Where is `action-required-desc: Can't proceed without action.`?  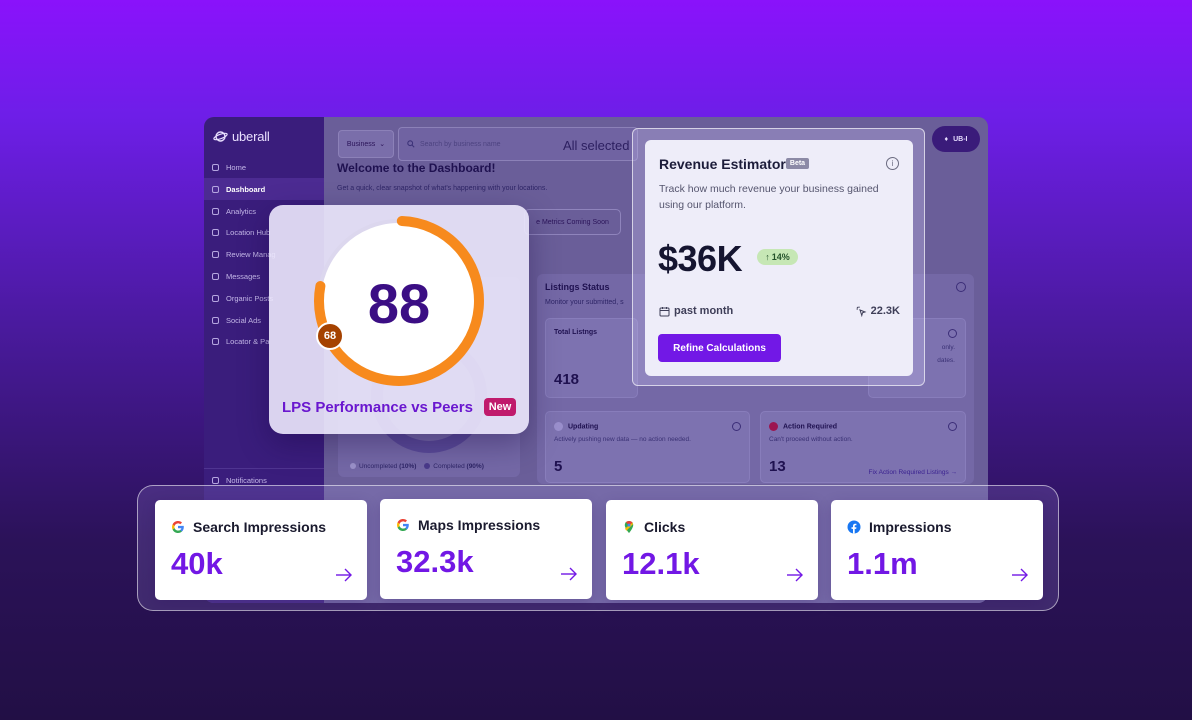
action-required-desc: Can't proceed without action. is located at coordinates (811, 439).